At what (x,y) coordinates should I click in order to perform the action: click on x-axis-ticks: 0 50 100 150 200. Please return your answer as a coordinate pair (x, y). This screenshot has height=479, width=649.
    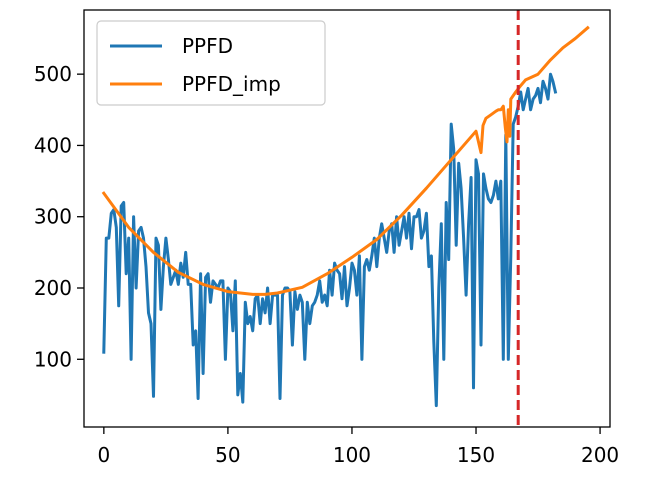
    Looking at the image, I should click on (358, 447).